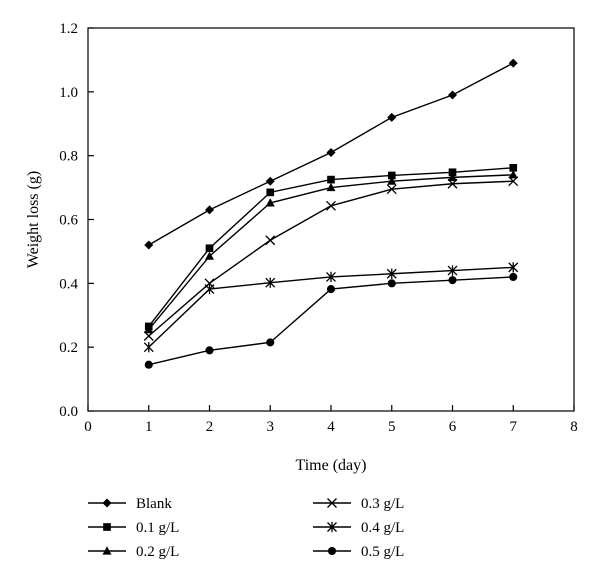 This screenshot has width=600, height=585. I want to click on x-tick-label: 8, so click(574, 427).